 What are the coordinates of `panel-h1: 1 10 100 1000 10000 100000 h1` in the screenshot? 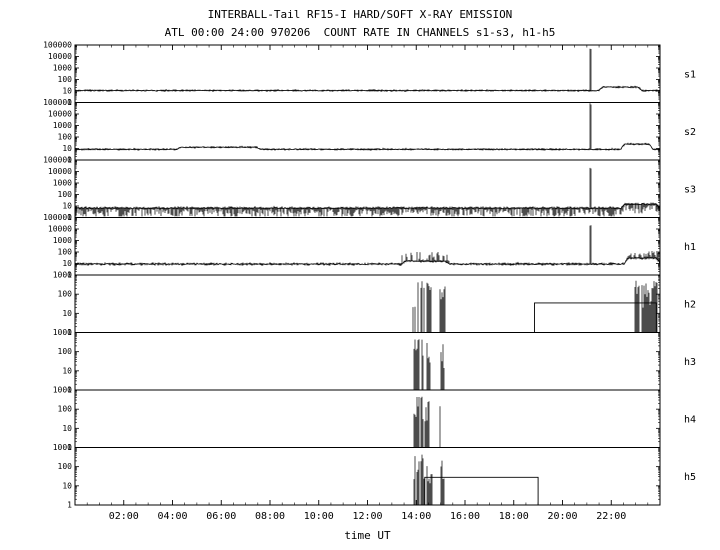 It's located at (369, 246).